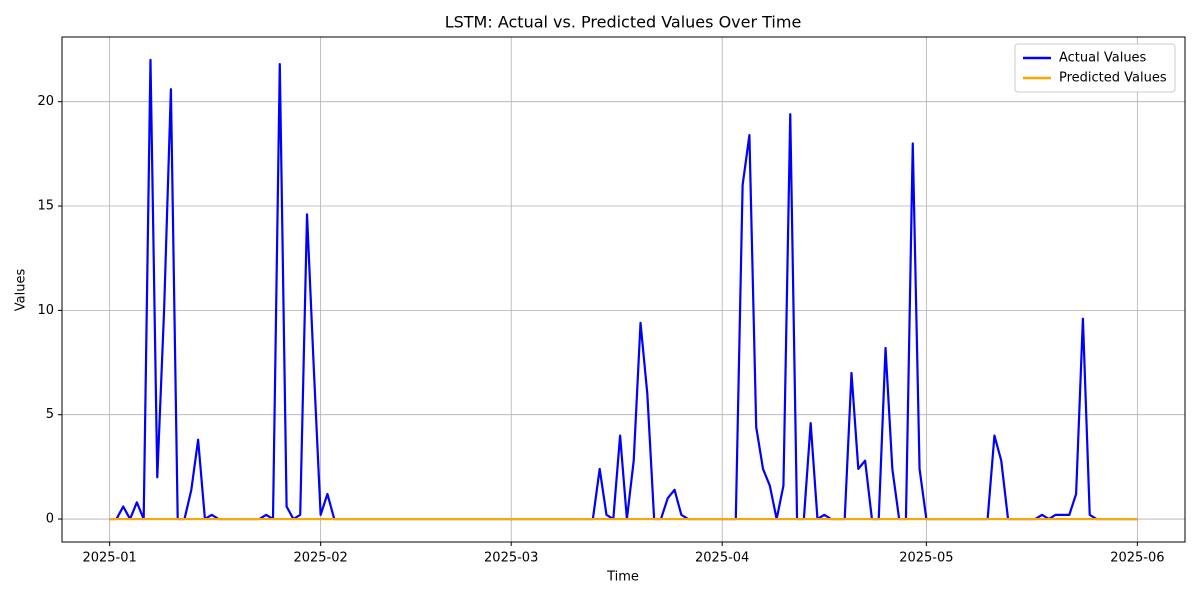 The height and width of the screenshot is (600, 1200). What do you see at coordinates (722, 558) in the screenshot?
I see `x-tick-label: 2025-04` at bounding box center [722, 558].